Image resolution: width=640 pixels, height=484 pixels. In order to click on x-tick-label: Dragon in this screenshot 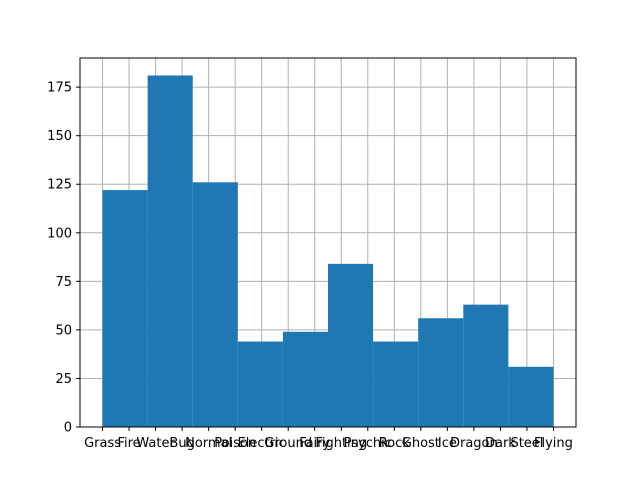, I will do `click(474, 443)`.